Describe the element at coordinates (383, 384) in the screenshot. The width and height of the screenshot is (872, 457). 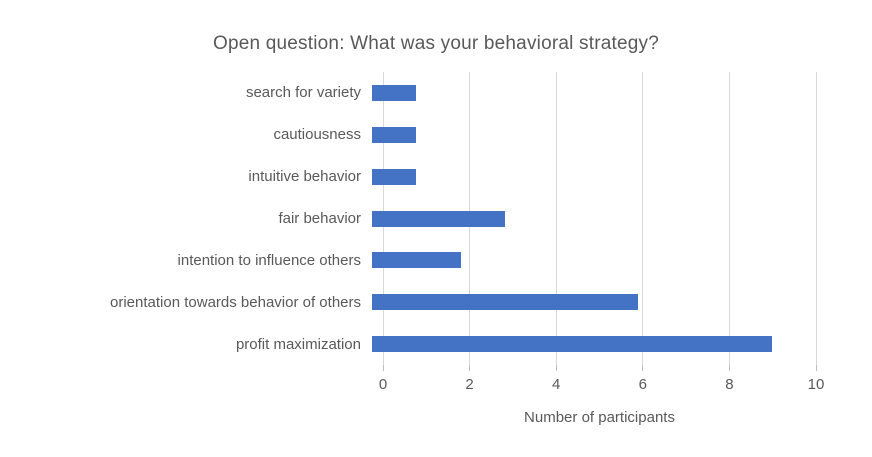
I see `tick-label: 0` at that location.